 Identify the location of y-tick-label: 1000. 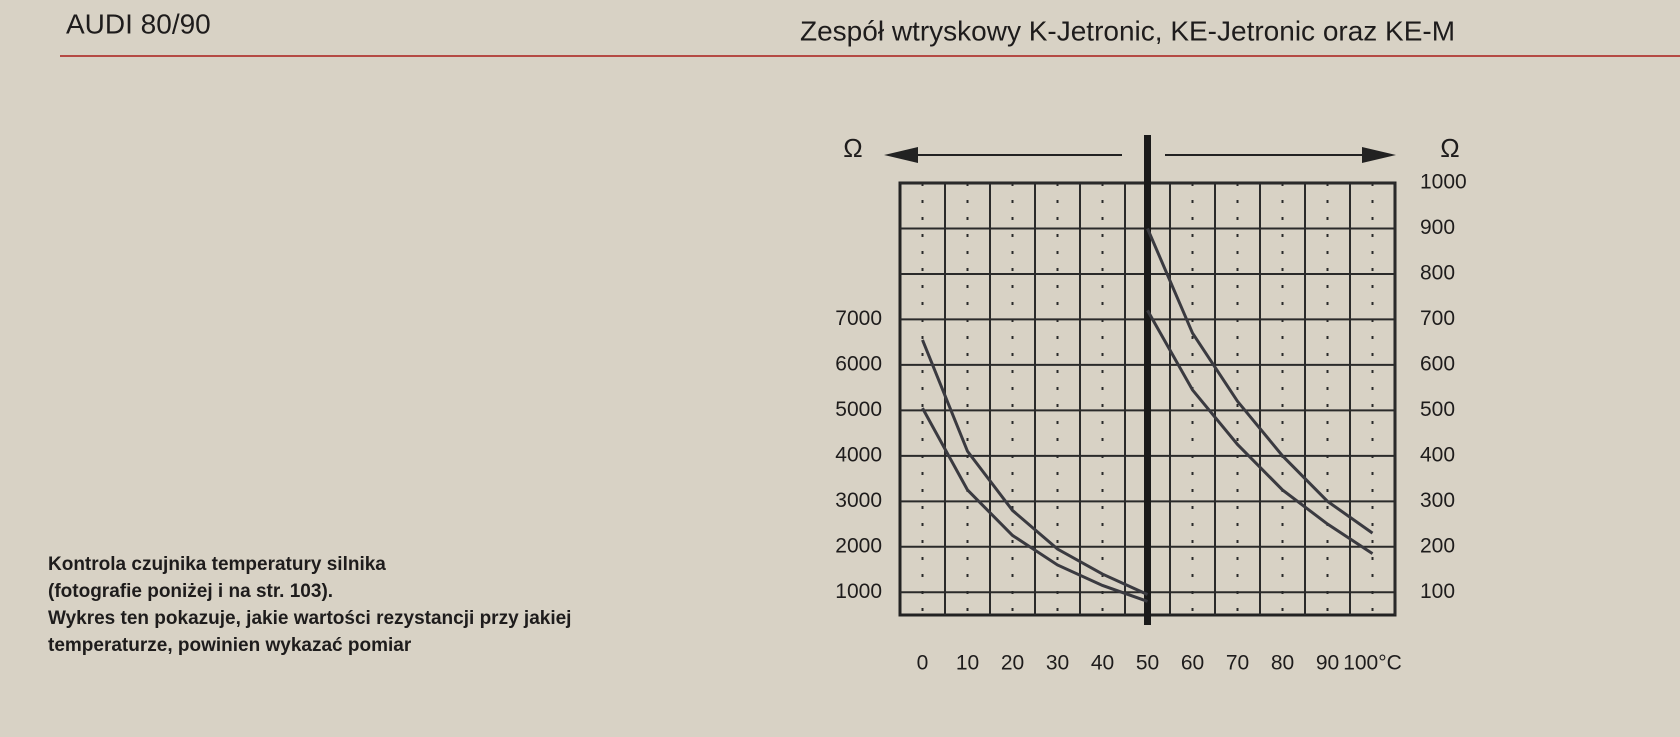
(858, 591).